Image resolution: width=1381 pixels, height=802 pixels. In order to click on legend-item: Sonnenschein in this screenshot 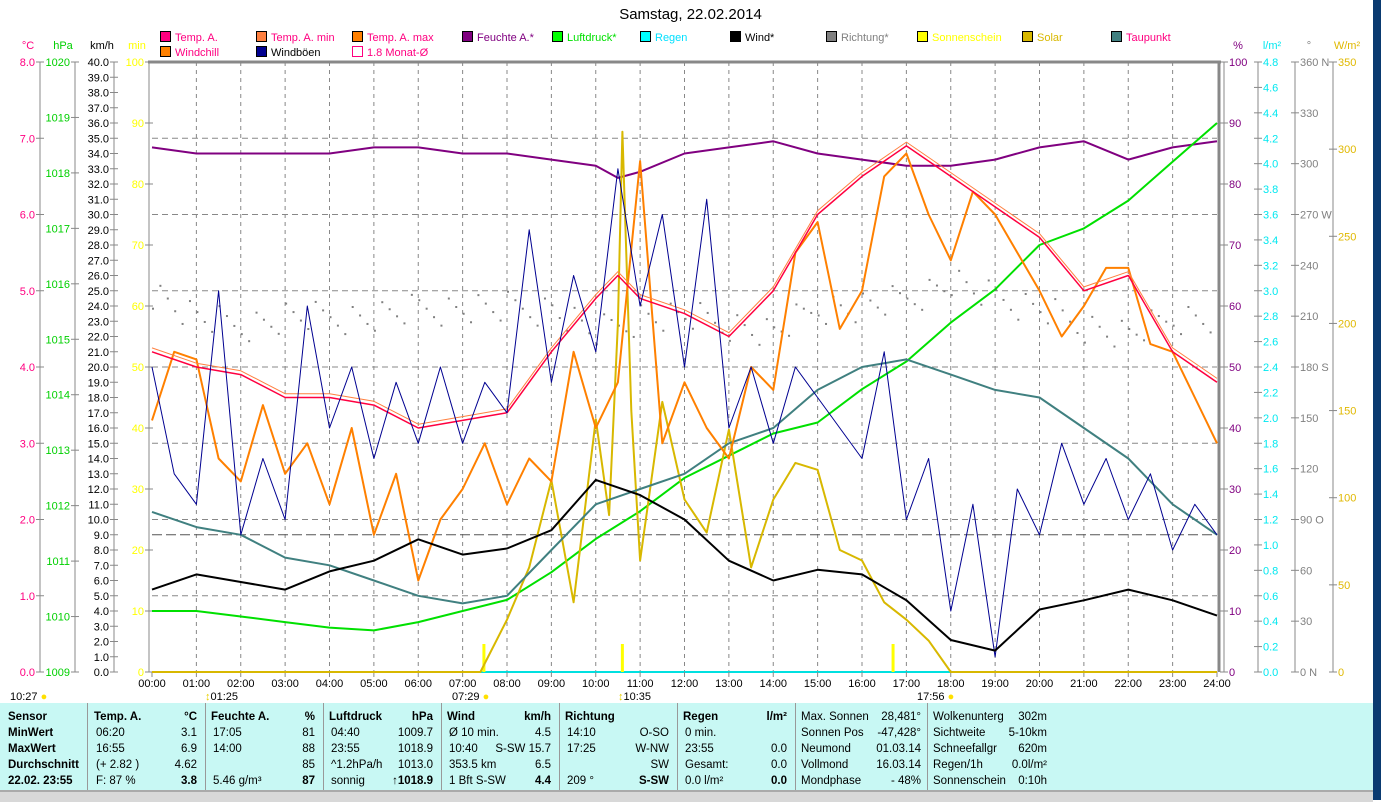, I will do `click(959, 38)`.